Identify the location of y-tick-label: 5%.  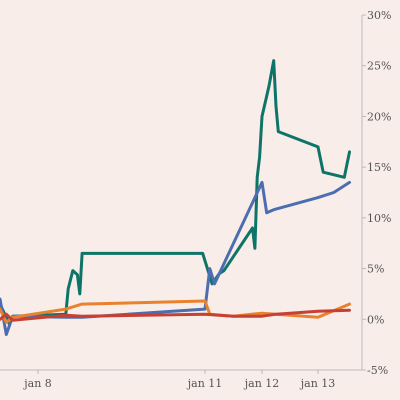
(375, 269).